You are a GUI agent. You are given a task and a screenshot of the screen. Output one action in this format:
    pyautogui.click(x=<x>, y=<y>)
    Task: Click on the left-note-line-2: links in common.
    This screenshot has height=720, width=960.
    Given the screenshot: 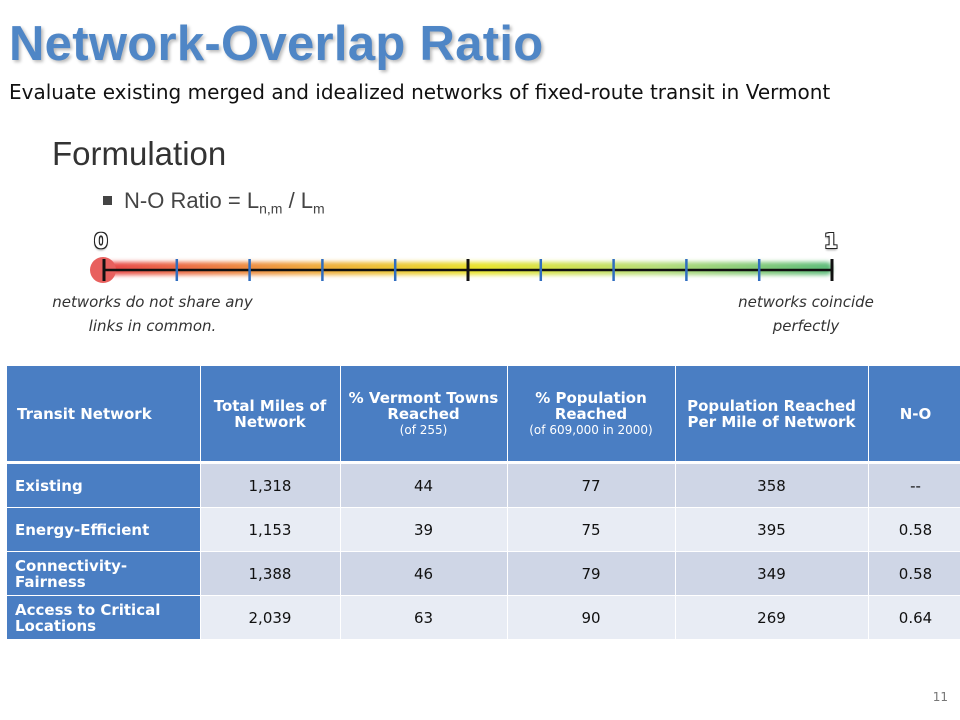 What is the action you would take?
    pyautogui.click(x=152, y=326)
    